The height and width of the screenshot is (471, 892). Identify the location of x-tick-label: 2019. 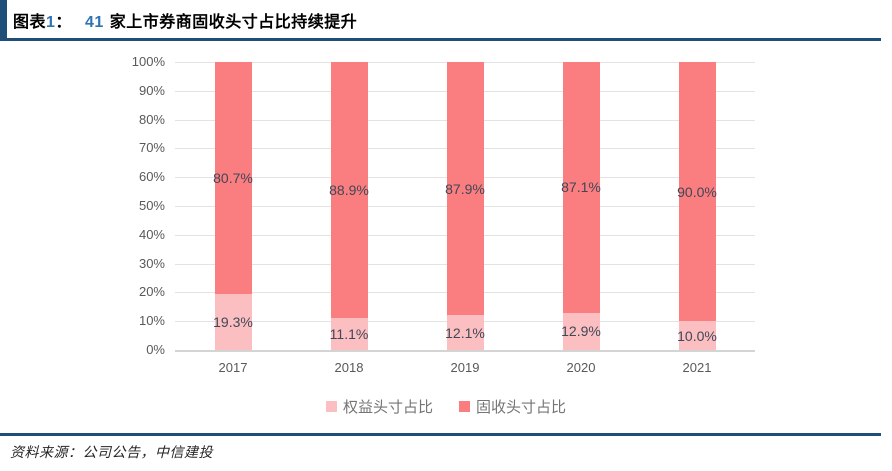
(465, 367).